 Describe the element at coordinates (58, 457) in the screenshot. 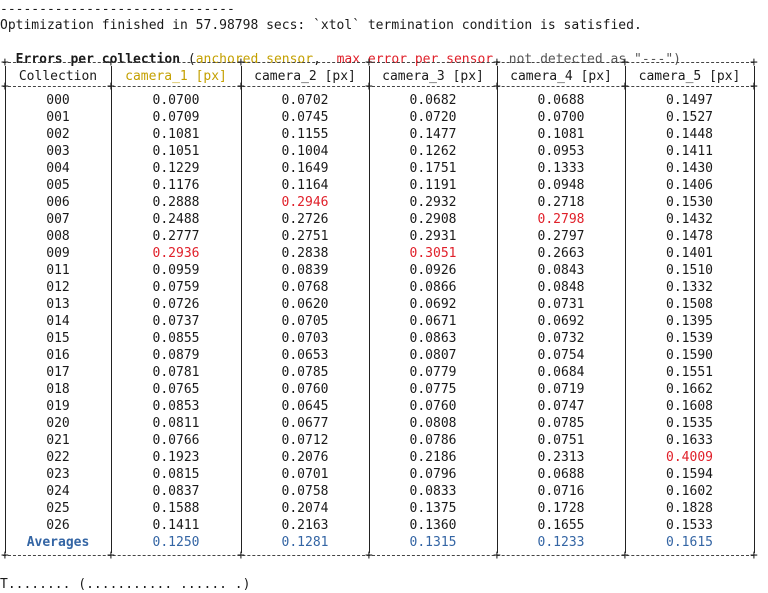

I see `collection-id: 022` at that location.